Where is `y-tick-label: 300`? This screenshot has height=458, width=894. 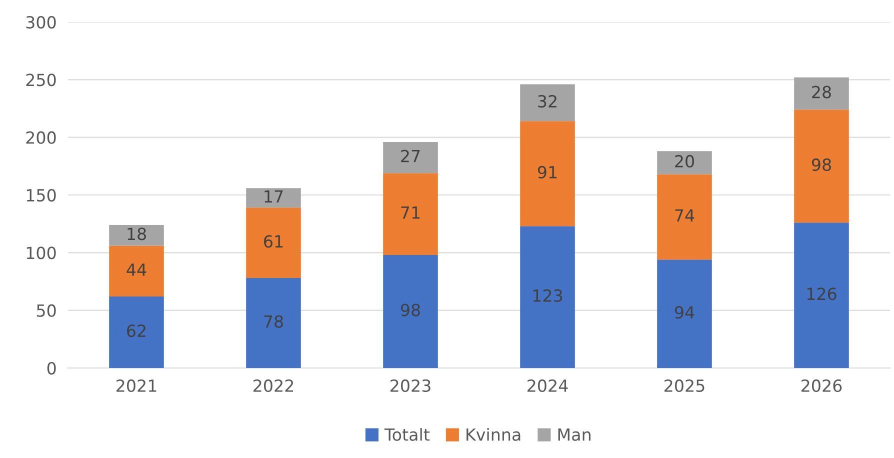 y-tick-label: 300 is located at coordinates (41, 22).